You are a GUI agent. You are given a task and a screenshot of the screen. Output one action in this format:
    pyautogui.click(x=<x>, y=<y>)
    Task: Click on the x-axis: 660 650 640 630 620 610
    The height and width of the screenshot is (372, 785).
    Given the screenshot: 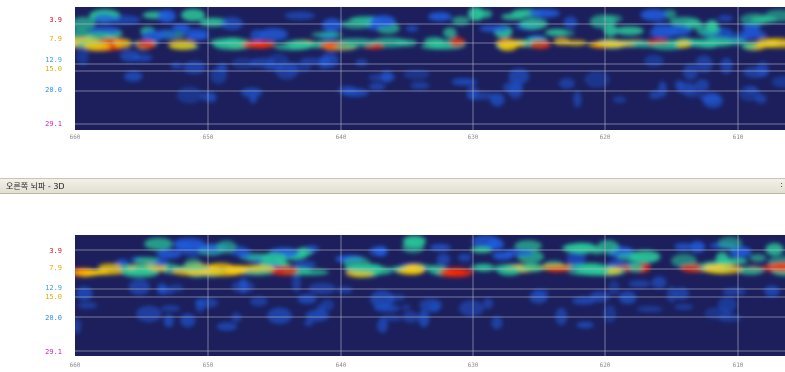 What is the action you would take?
    pyautogui.click(x=427, y=139)
    